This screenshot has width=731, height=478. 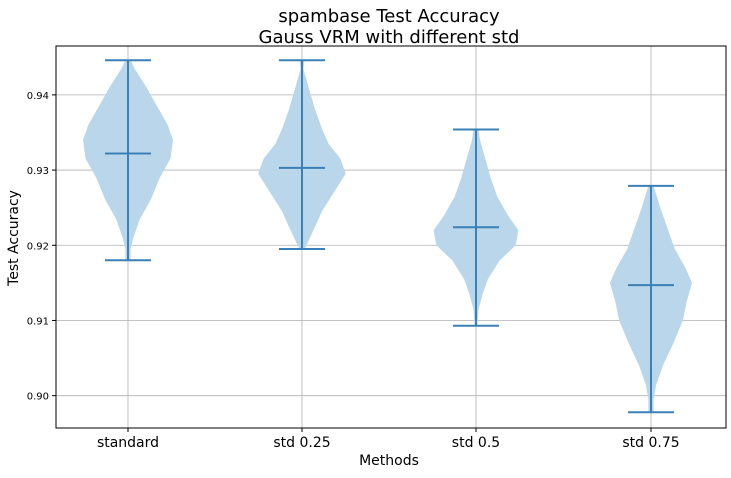 What do you see at coordinates (38, 397) in the screenshot?
I see `y-tick-label: 0.90` at bounding box center [38, 397].